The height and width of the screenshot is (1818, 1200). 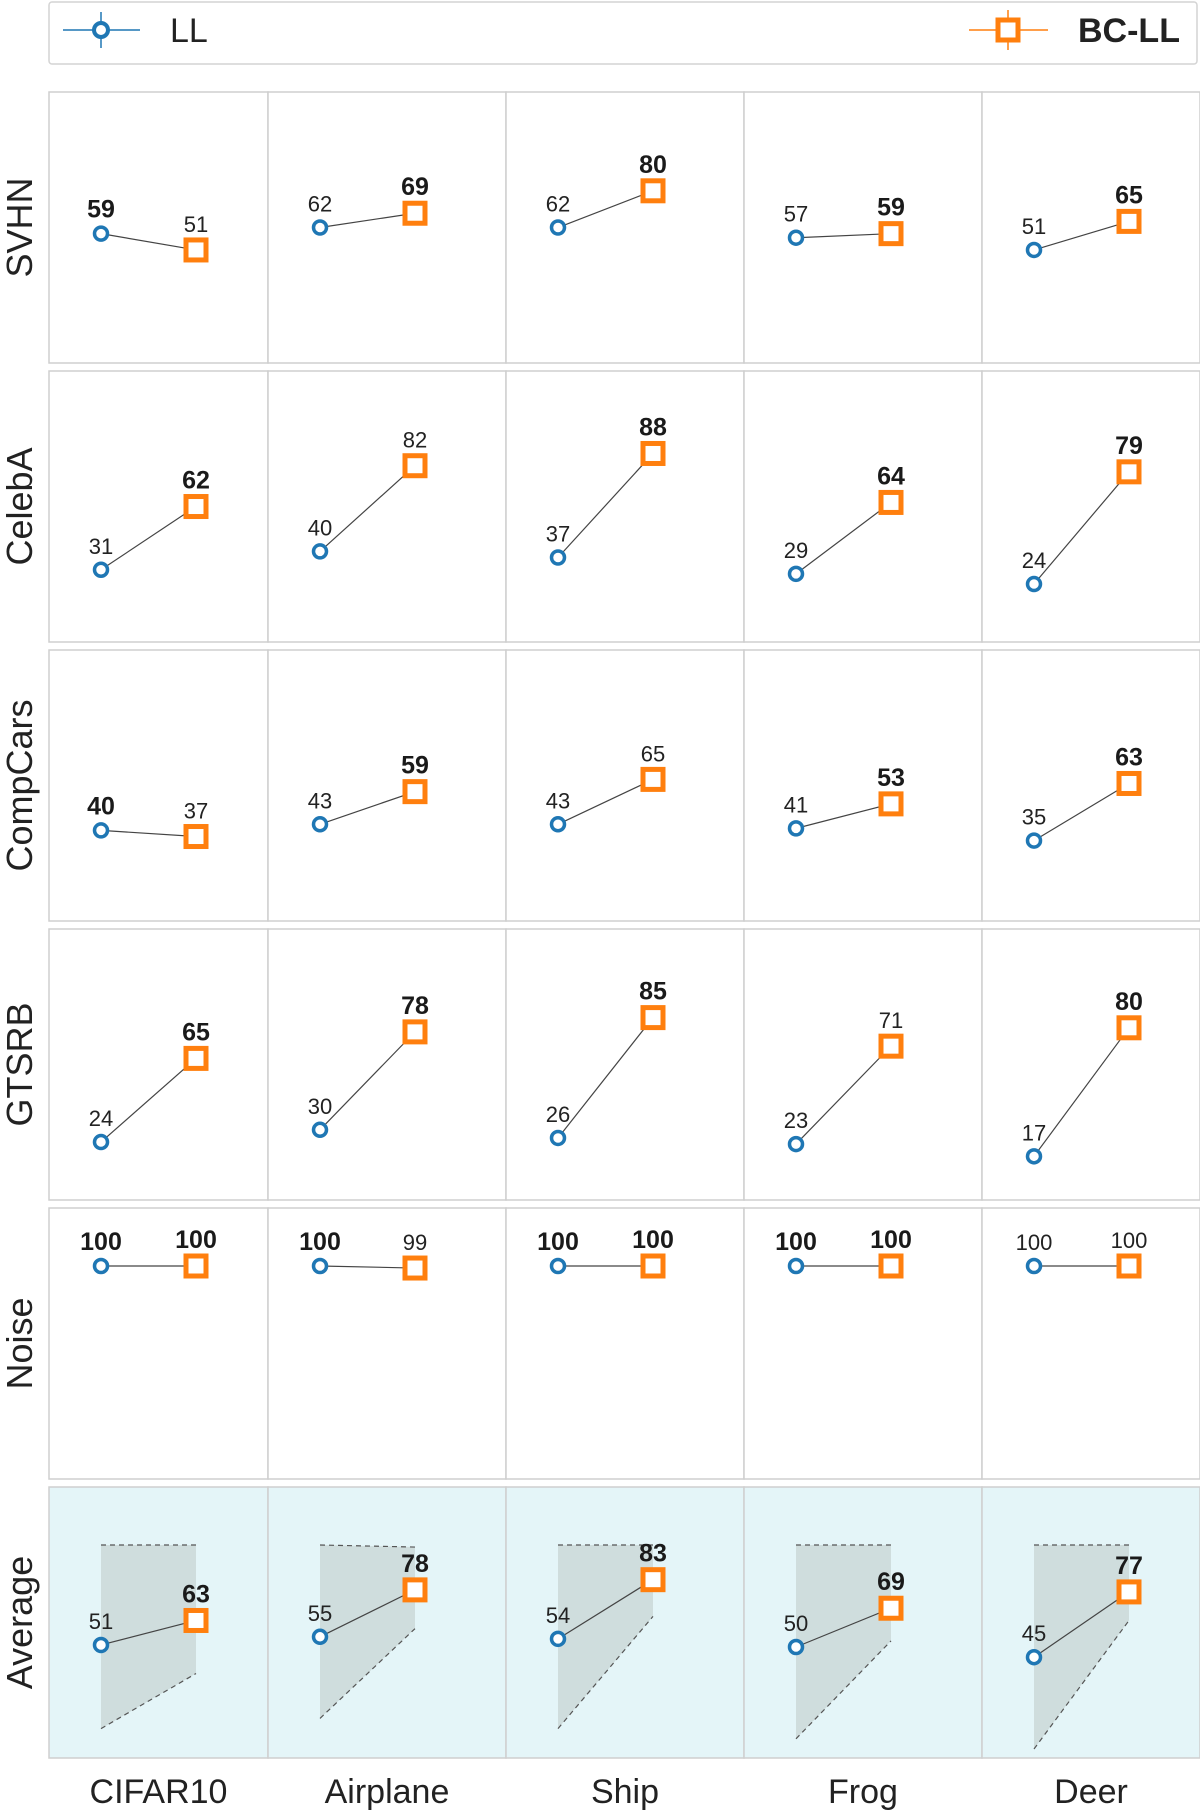 I want to click on legend-frame, so click(x=623, y=33).